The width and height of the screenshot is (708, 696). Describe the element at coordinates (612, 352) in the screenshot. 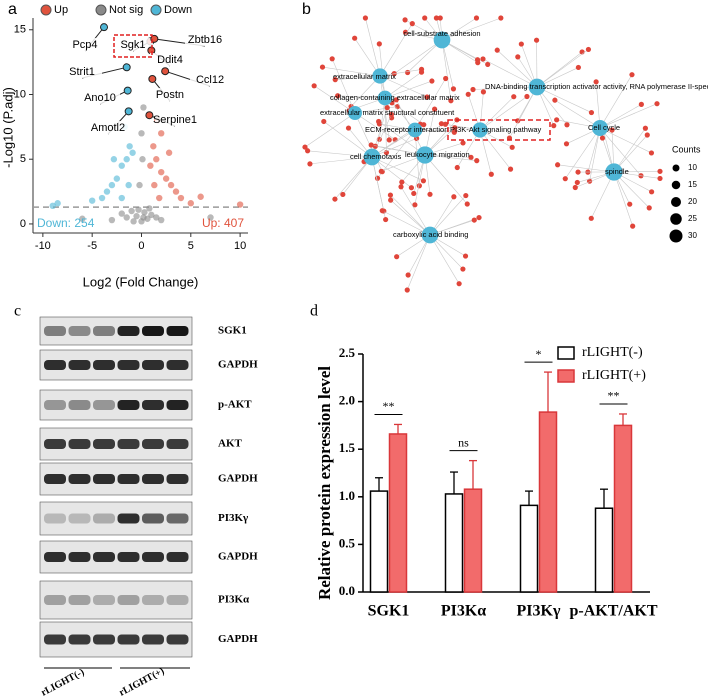

I see `legend-label: rLIGHT(-)` at that location.